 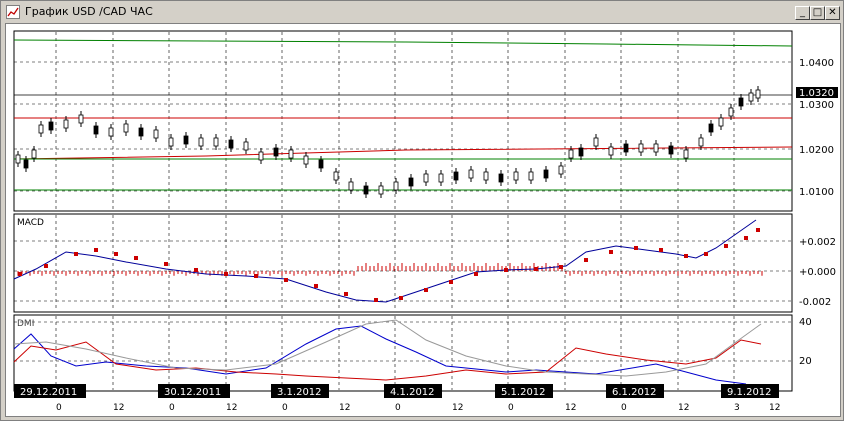 What do you see at coordinates (817, 13) in the screenshot?
I see `maximize-button: □` at bounding box center [817, 13].